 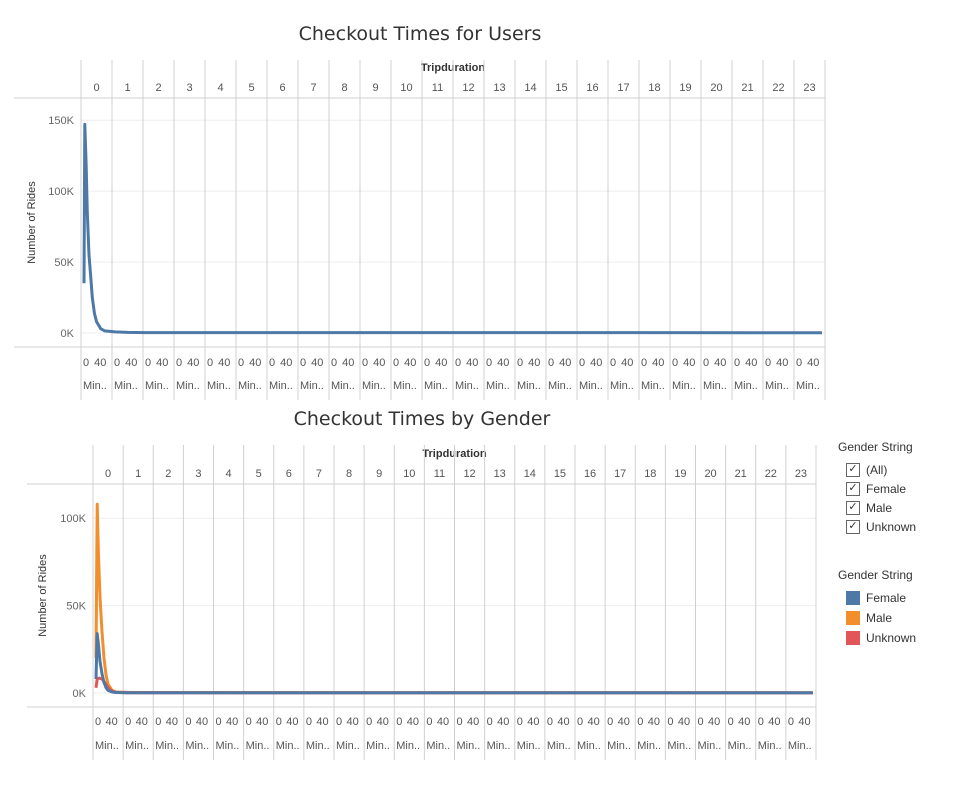 What do you see at coordinates (853, 598) in the screenshot?
I see `color-swatch` at bounding box center [853, 598].